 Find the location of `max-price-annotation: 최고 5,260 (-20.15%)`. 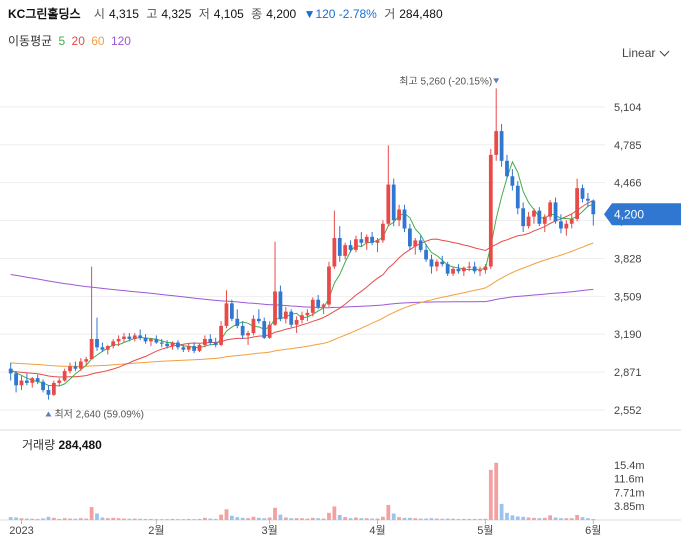

max-price-annotation: 최고 5,260 (-20.15%) is located at coordinates (445, 81).